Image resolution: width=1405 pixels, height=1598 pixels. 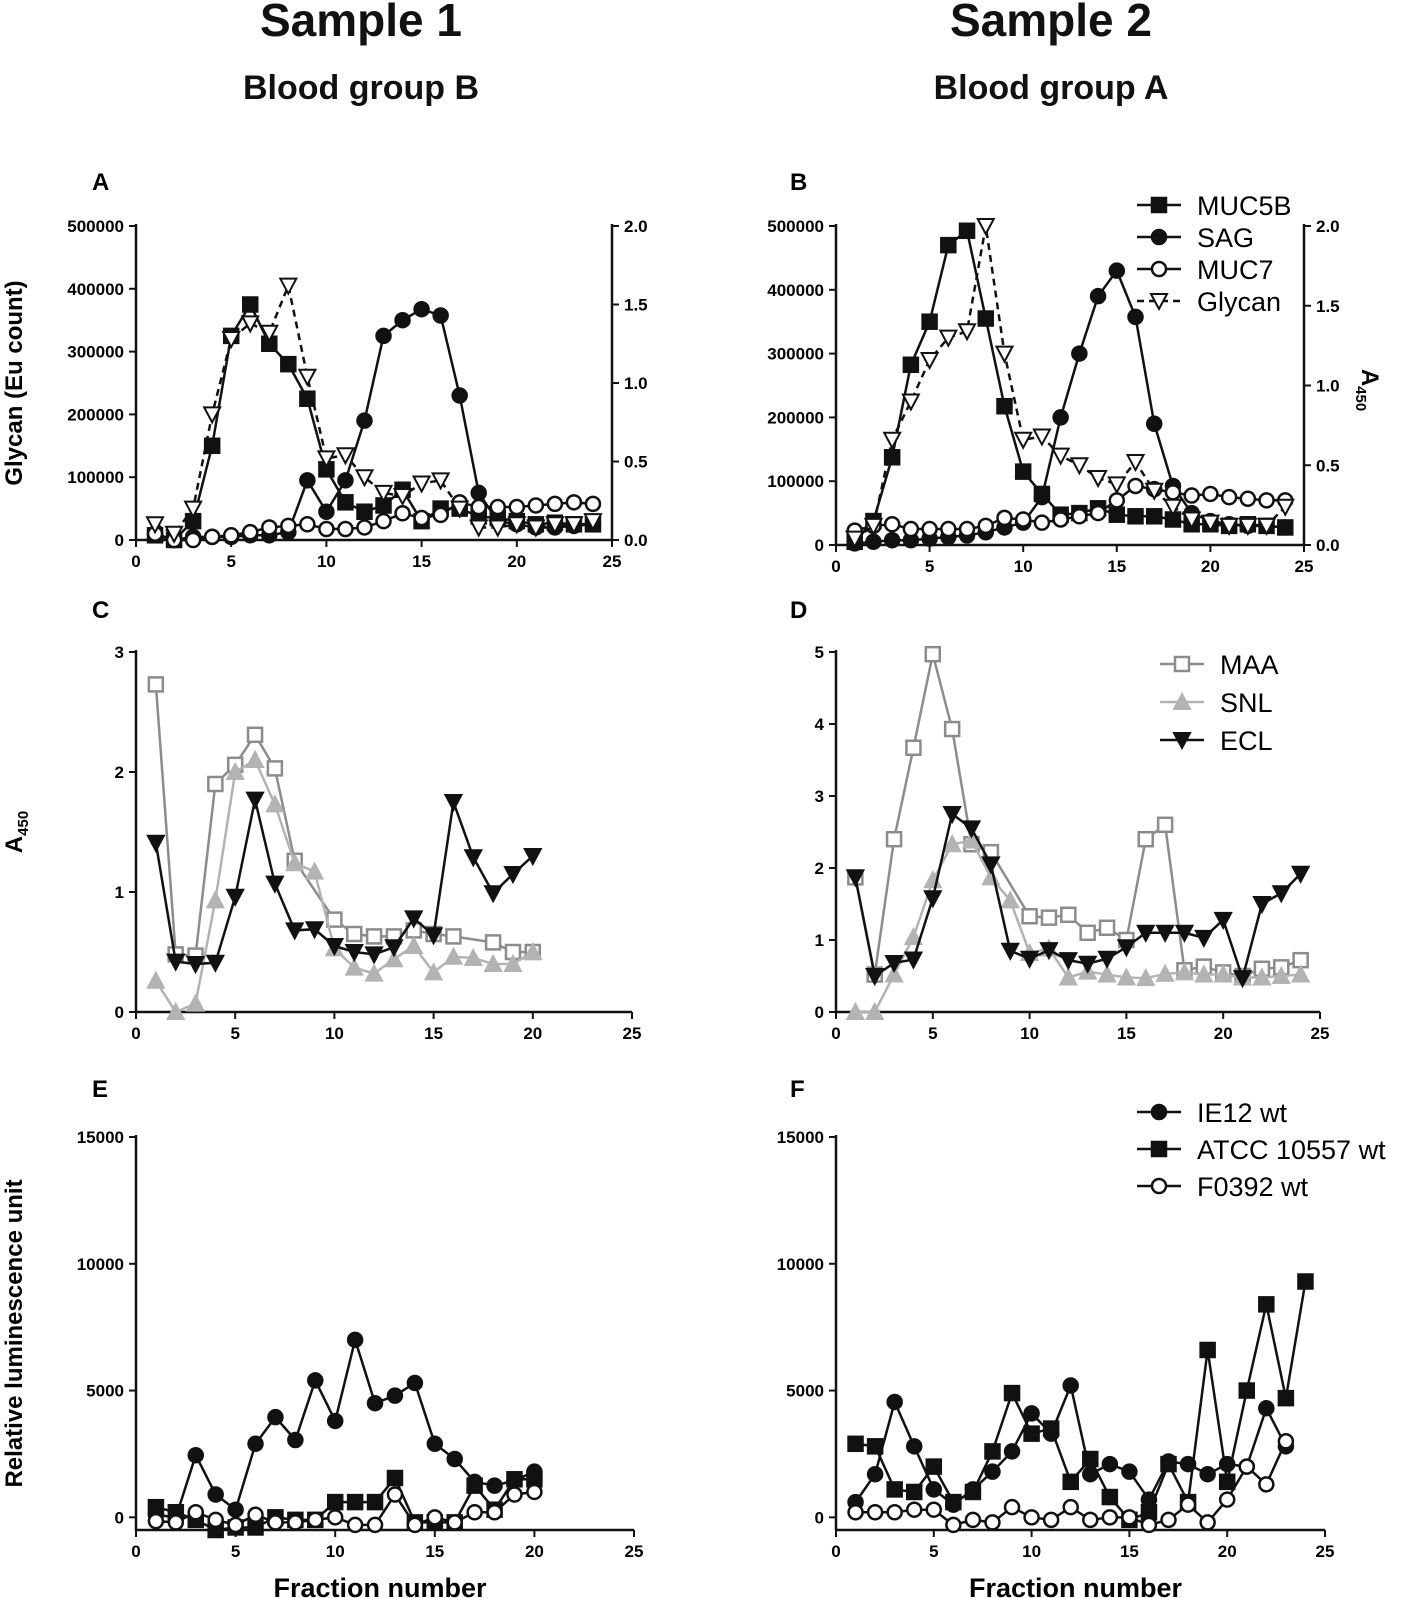 I want to click on y-axis-label-E: Relative luminescence unit, so click(x=14, y=1333).